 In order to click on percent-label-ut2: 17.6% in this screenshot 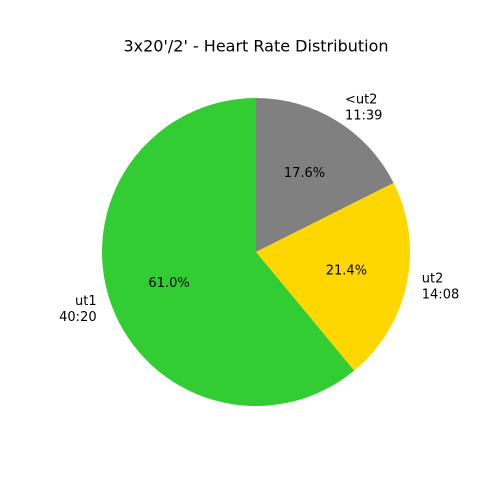, I will do `click(304, 173)`.